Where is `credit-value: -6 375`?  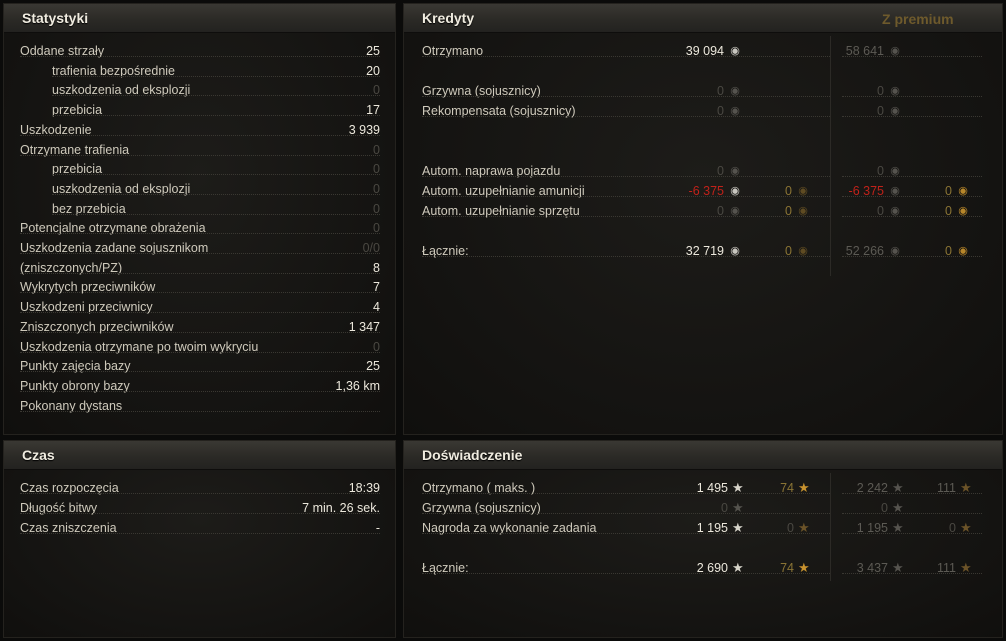
credit-value: -6 375 is located at coordinates (706, 191).